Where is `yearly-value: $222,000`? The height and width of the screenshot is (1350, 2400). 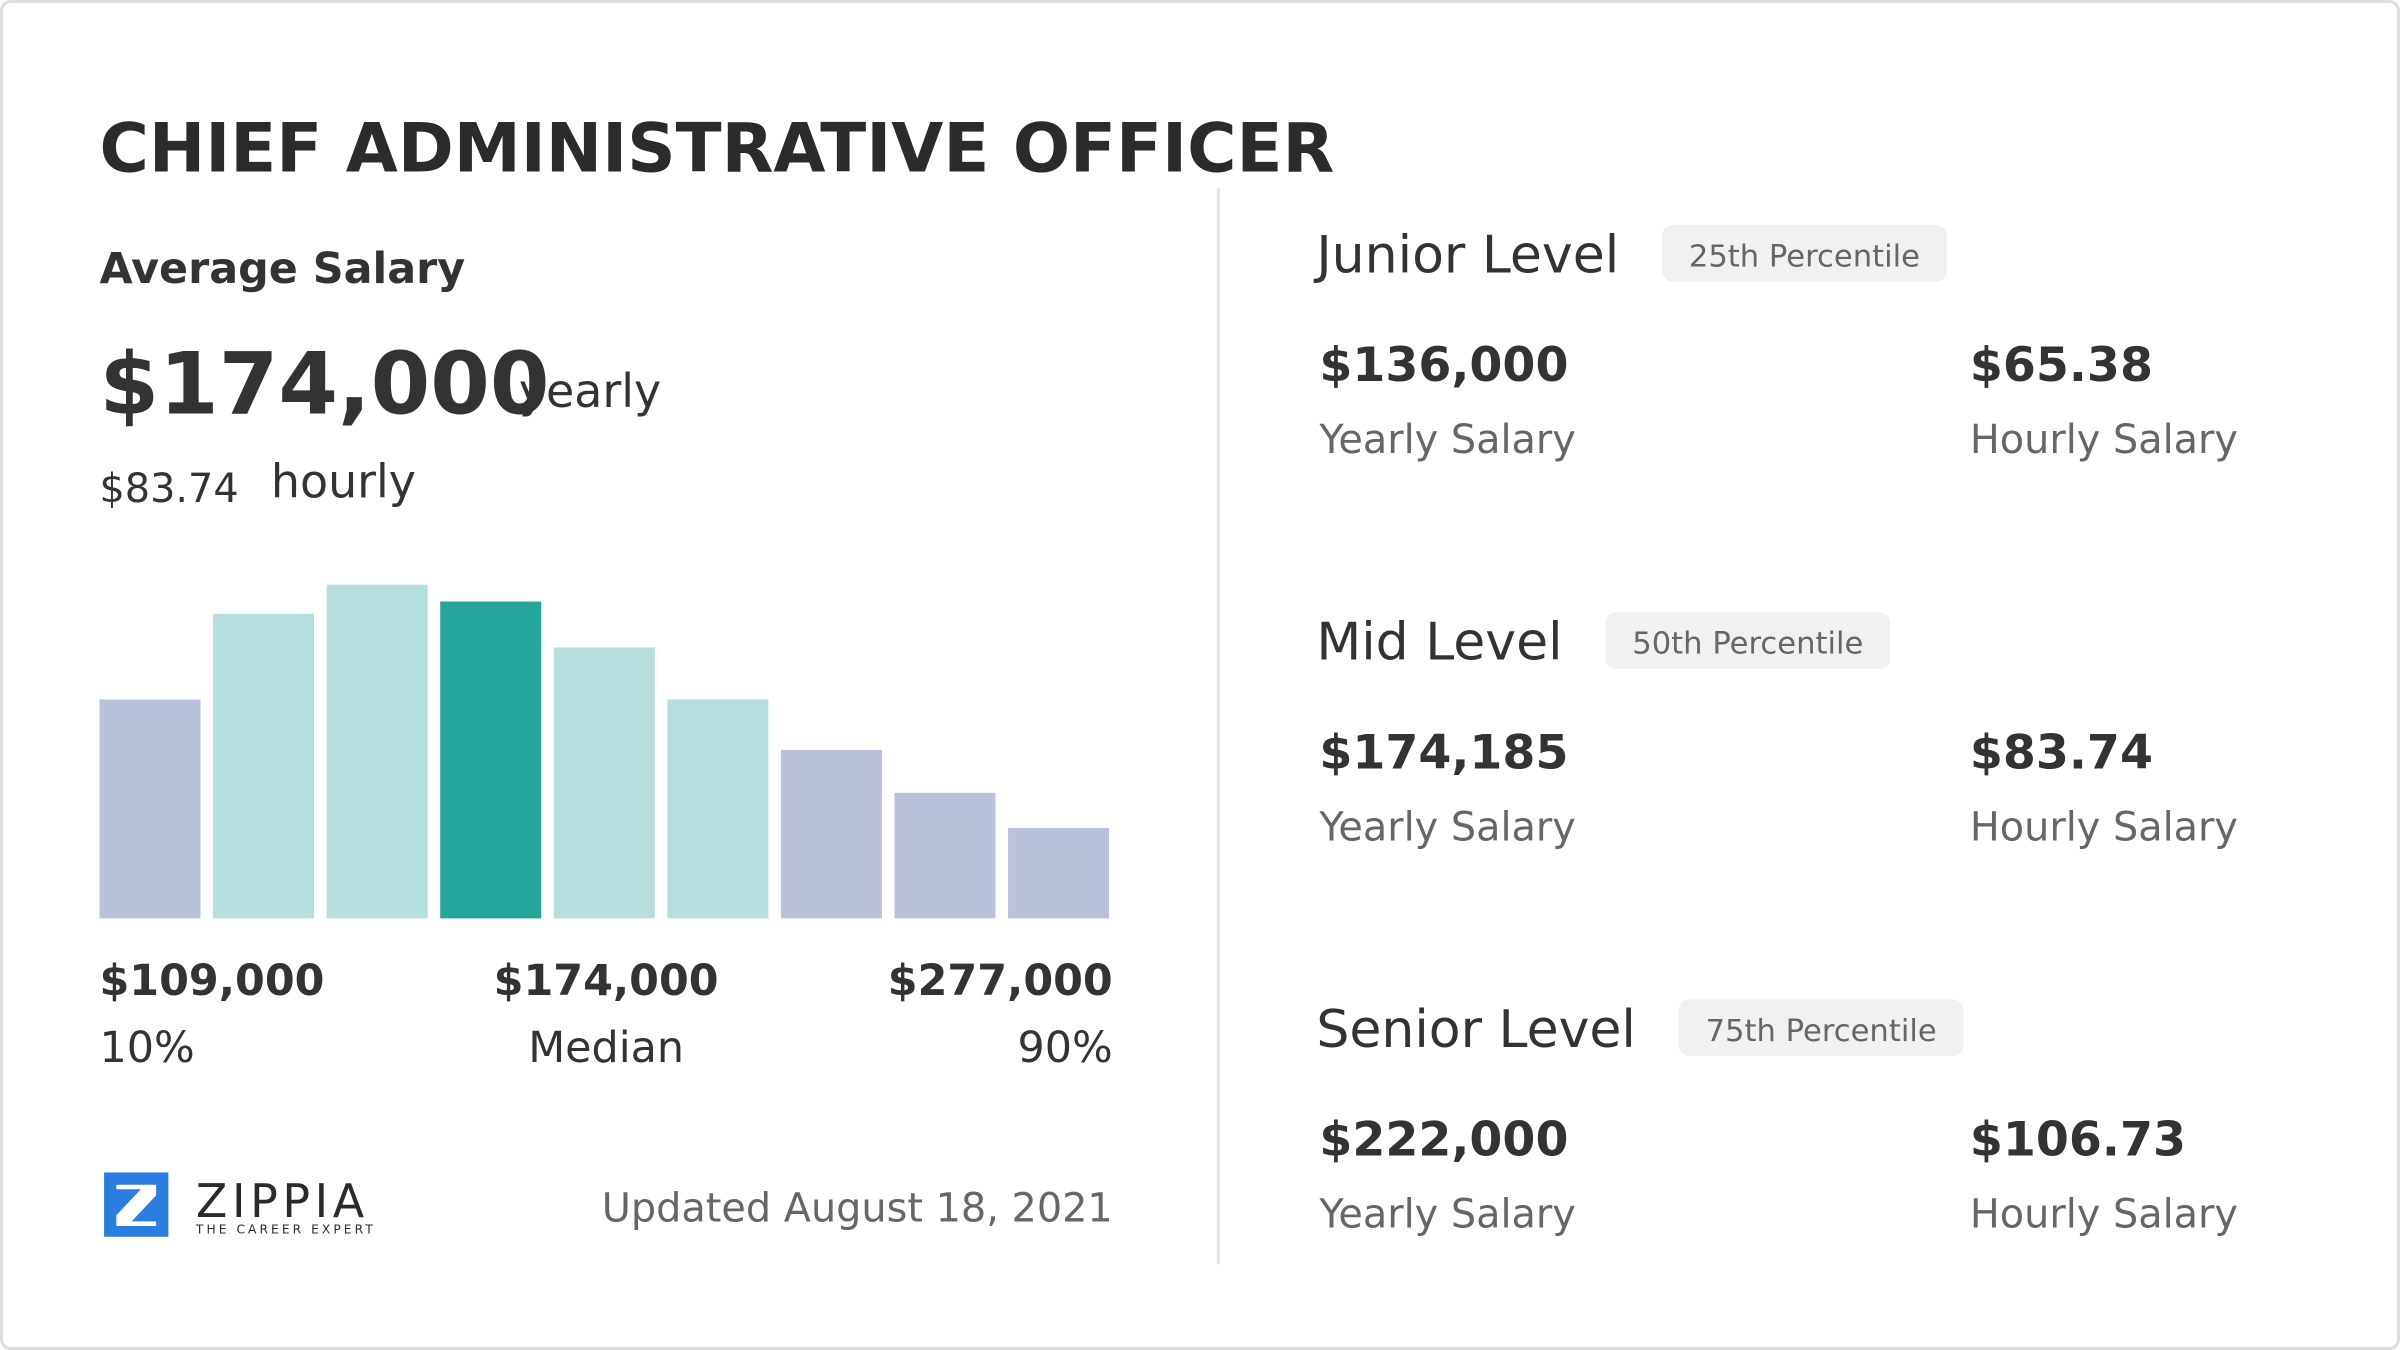 yearly-value: $222,000 is located at coordinates (1443, 1140).